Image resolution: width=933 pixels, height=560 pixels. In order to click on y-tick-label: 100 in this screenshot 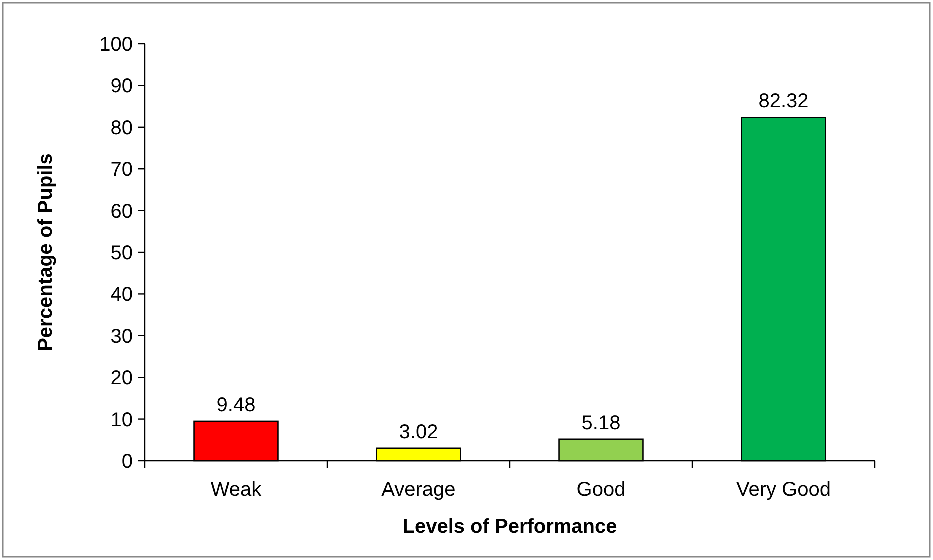, I will do `click(116, 45)`.